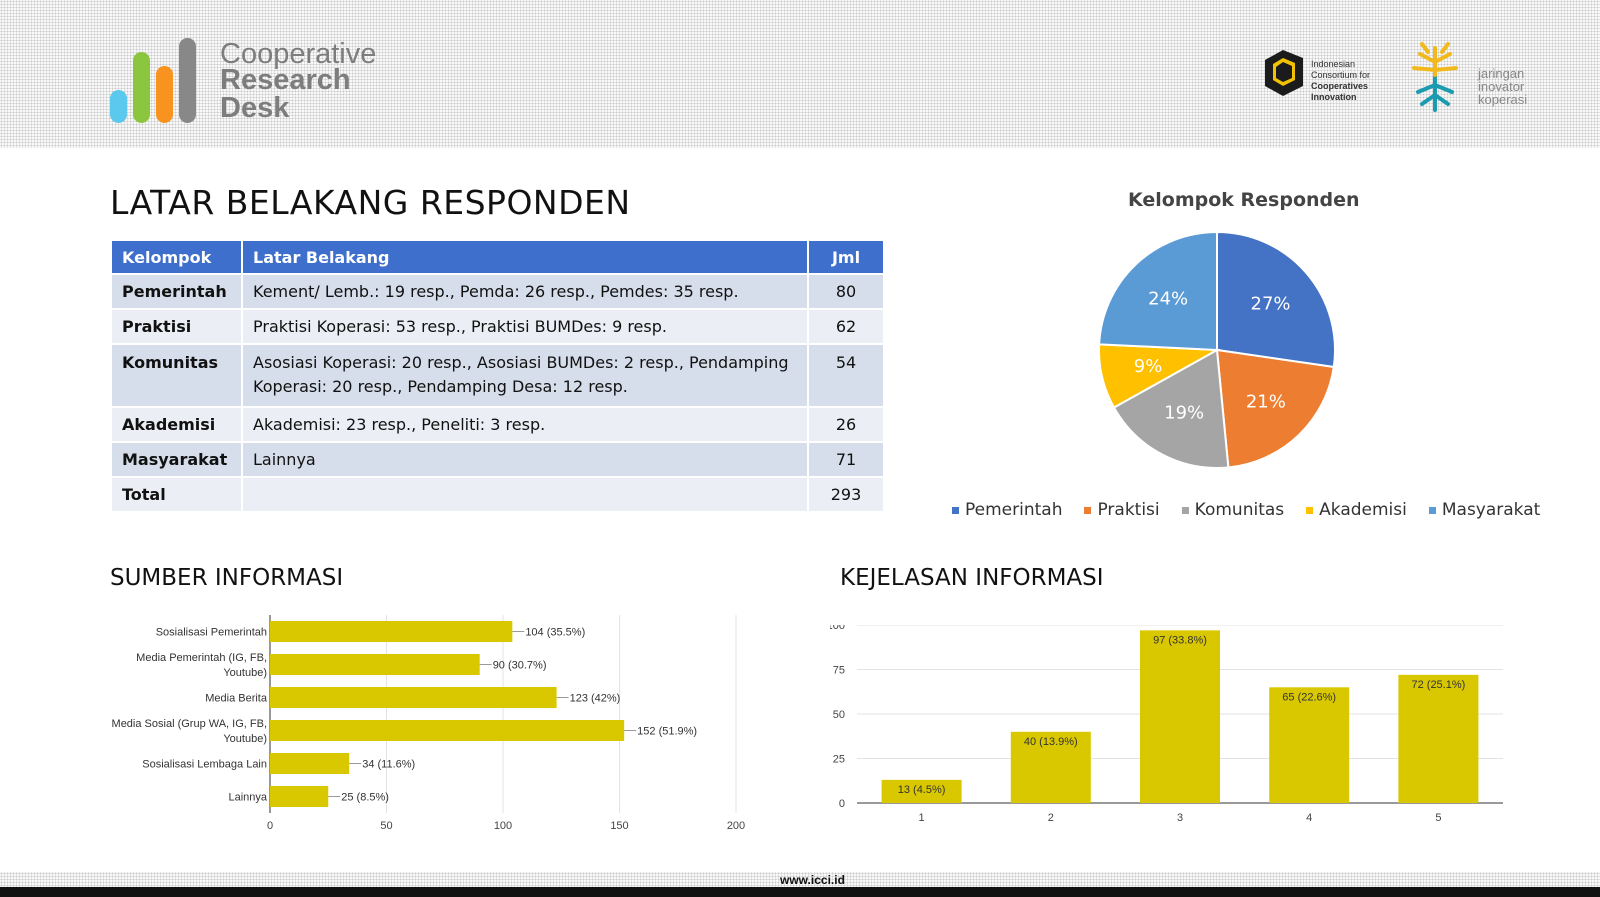 The height and width of the screenshot is (897, 1600). What do you see at coordinates (1334, 97) in the screenshot?
I see `icci-text-4: Innovation` at bounding box center [1334, 97].